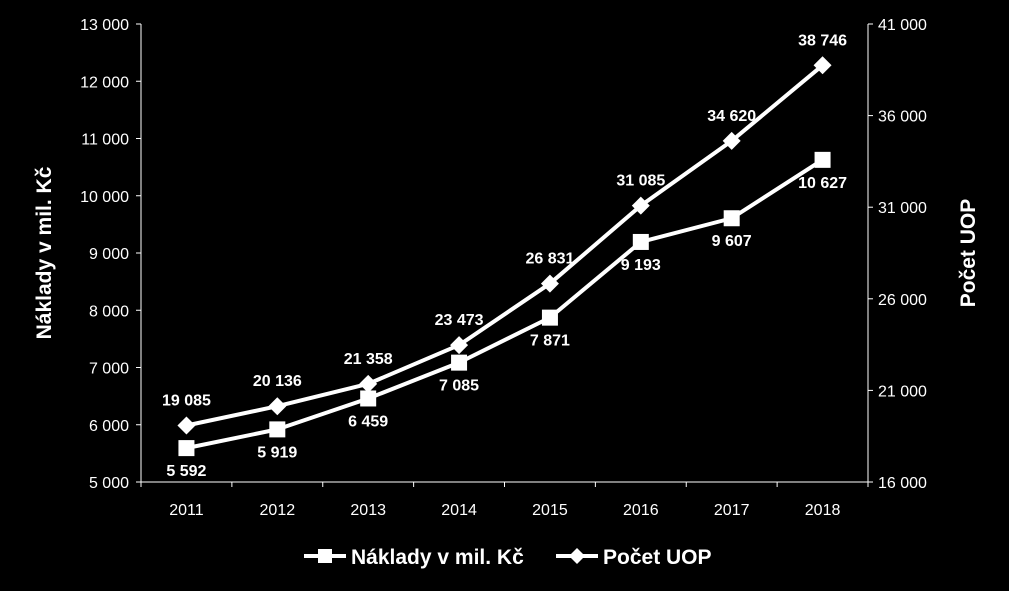 This screenshot has height=591, width=1009. Describe the element at coordinates (109, 369) in the screenshot. I see `left-tick-label: 7 000` at that location.